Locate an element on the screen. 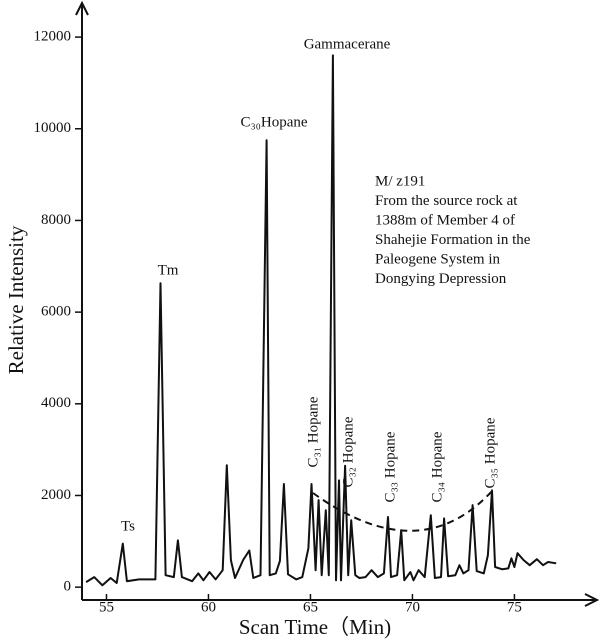  y-tick-label: 4000 is located at coordinates (56, 403).